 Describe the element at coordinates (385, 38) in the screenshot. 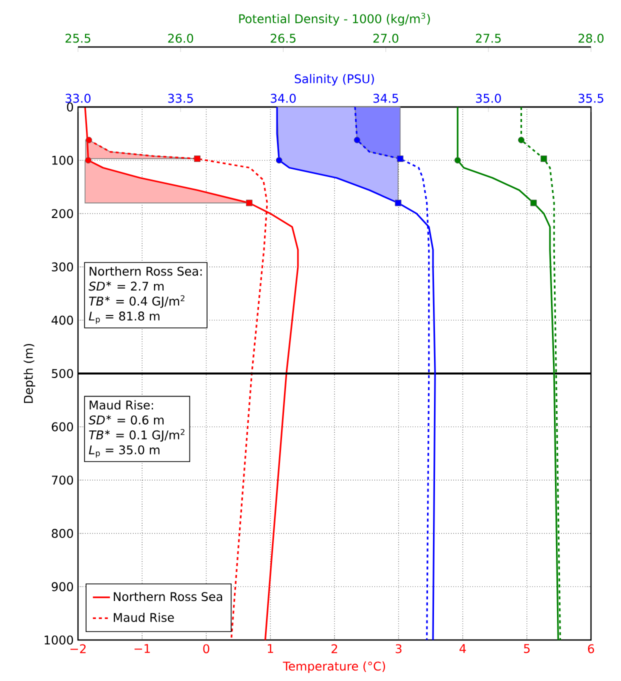

I see `x-tick-label: 27.0` at that location.